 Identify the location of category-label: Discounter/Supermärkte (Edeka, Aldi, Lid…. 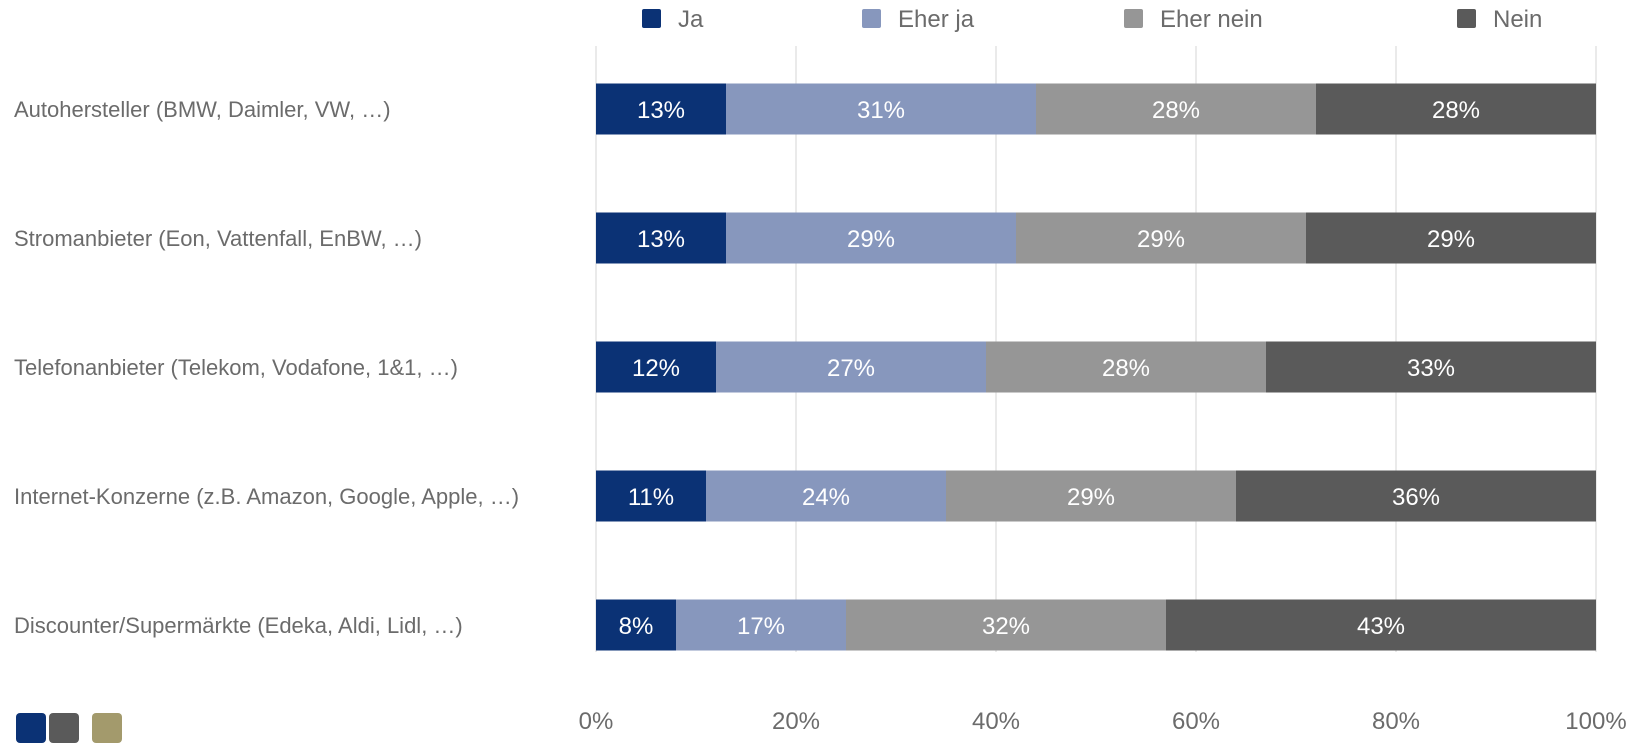
(238, 625).